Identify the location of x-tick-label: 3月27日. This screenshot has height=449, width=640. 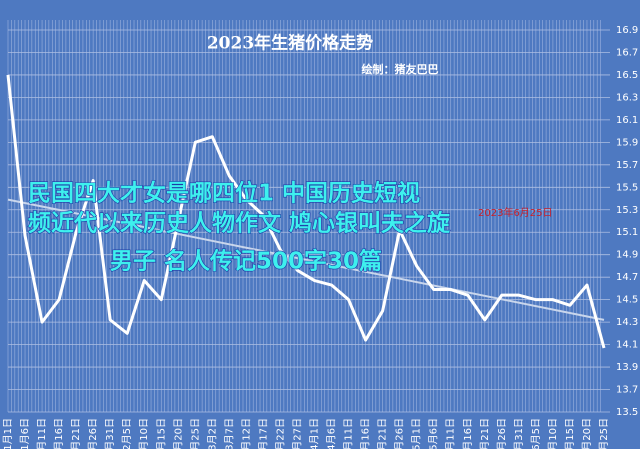
(297, 433).